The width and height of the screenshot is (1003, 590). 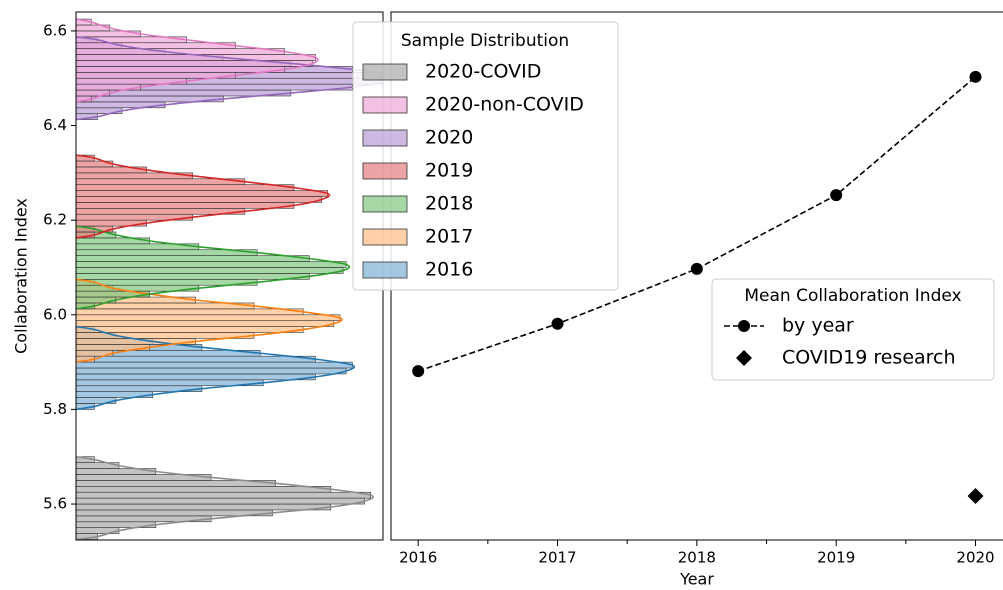 What do you see at coordinates (557, 558) in the screenshot?
I see `x-tick-label: 2017` at bounding box center [557, 558].